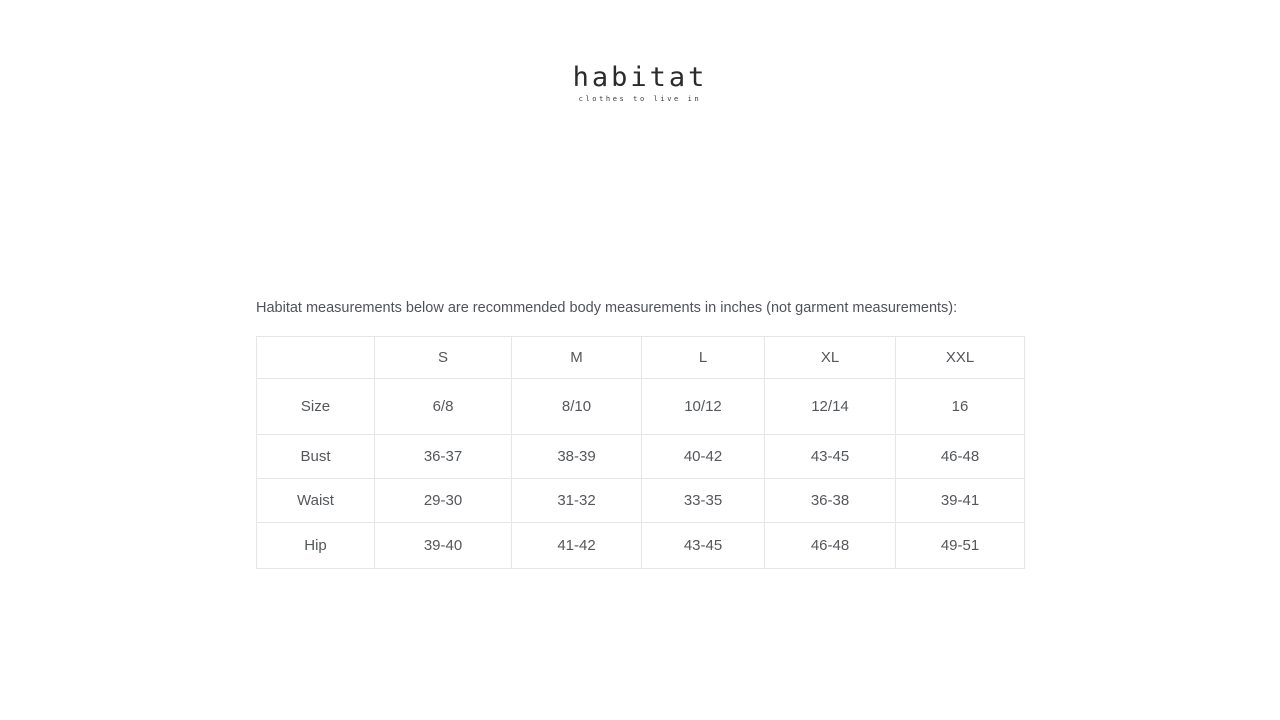  What do you see at coordinates (960, 545) in the screenshot?
I see `size-value-cell: 49-51` at bounding box center [960, 545].